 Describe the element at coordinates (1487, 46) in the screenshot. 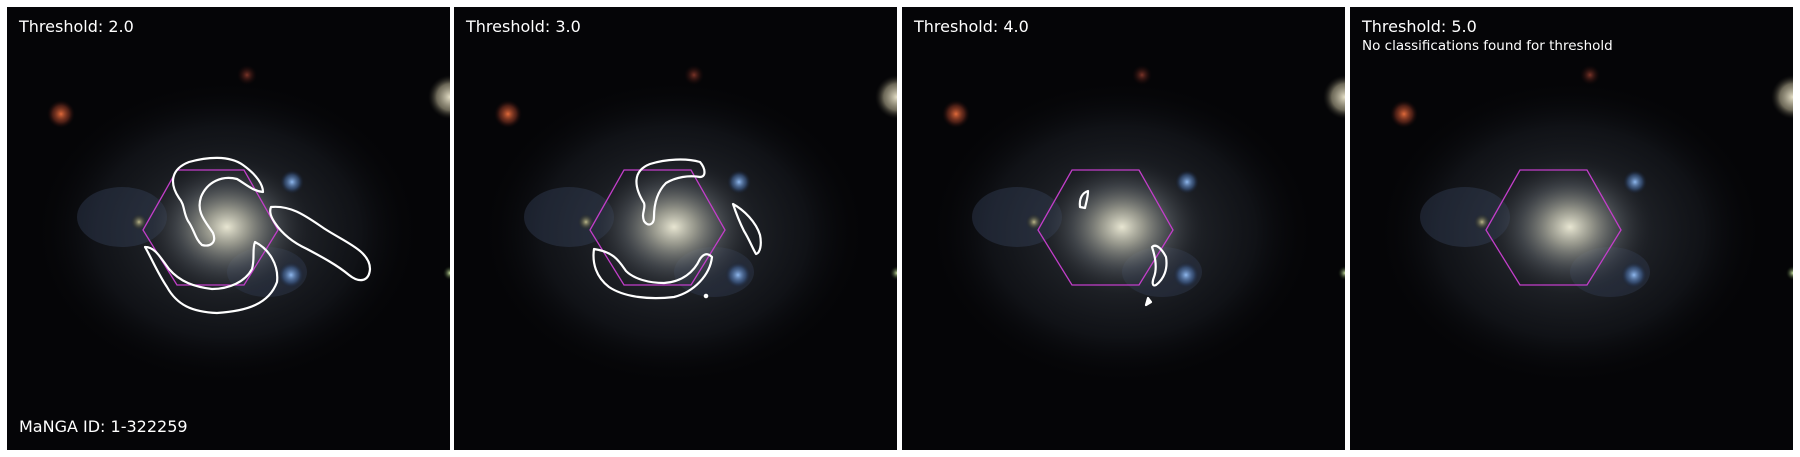

I see `no-classifications-note: No classifications found for threshold` at that location.